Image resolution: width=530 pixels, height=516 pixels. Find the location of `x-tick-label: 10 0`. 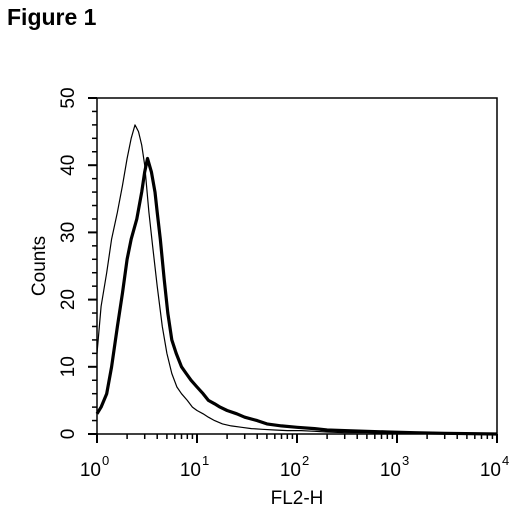

x-tick-label: 10 0 is located at coordinates (94, 467).